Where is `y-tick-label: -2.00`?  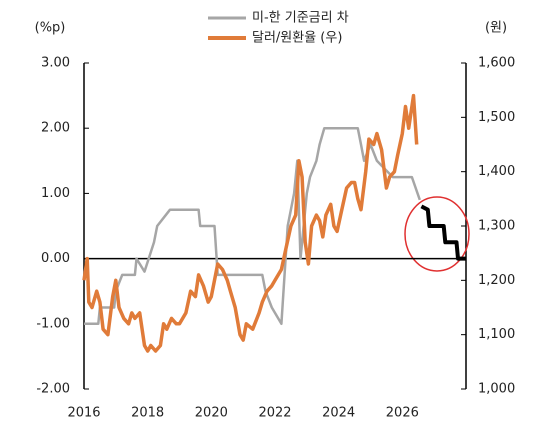 y-tick-label: -2.00 is located at coordinates (53, 389).